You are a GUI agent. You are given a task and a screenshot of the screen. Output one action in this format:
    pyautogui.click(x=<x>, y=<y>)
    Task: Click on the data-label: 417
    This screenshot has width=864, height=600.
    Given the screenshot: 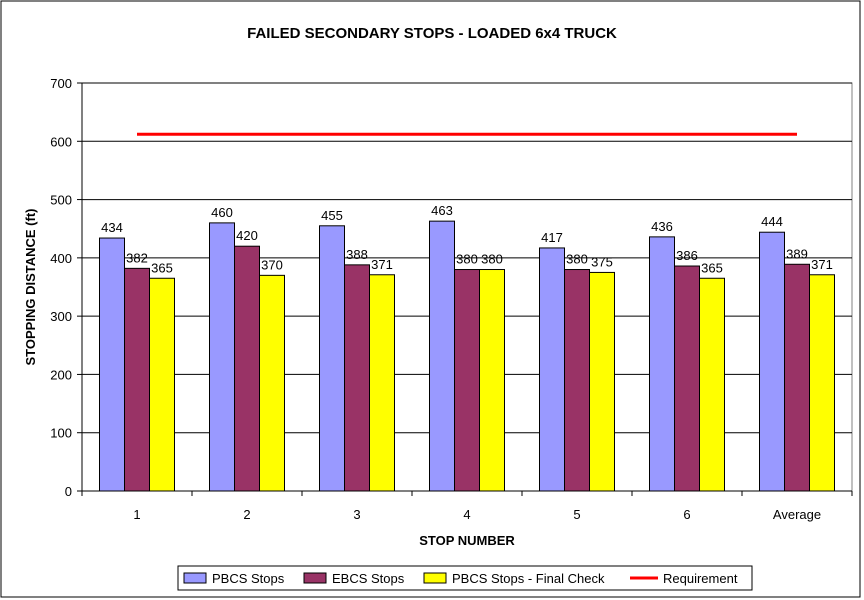 What is the action you would take?
    pyautogui.click(x=552, y=237)
    